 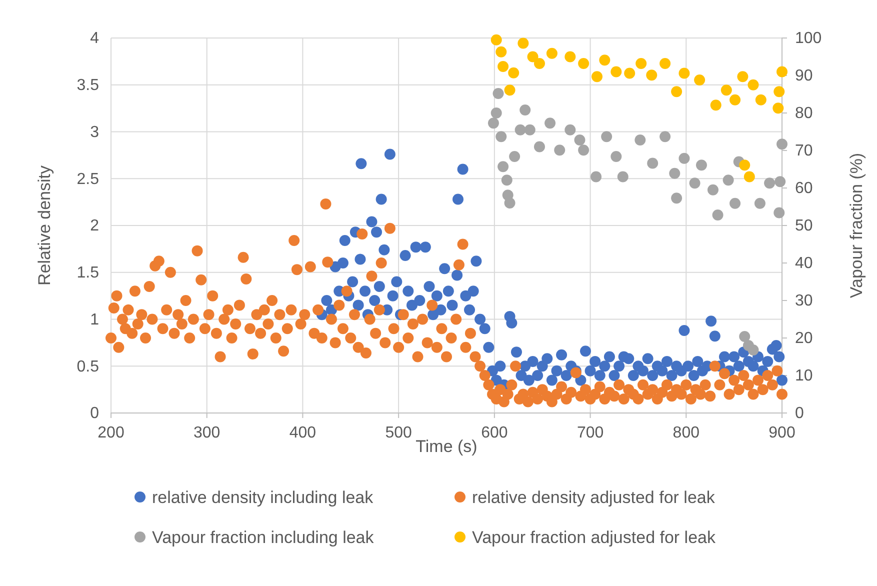 What do you see at coordinates (263, 537) in the screenshot?
I see `legend-label: Vapour fraction including leak` at bounding box center [263, 537].